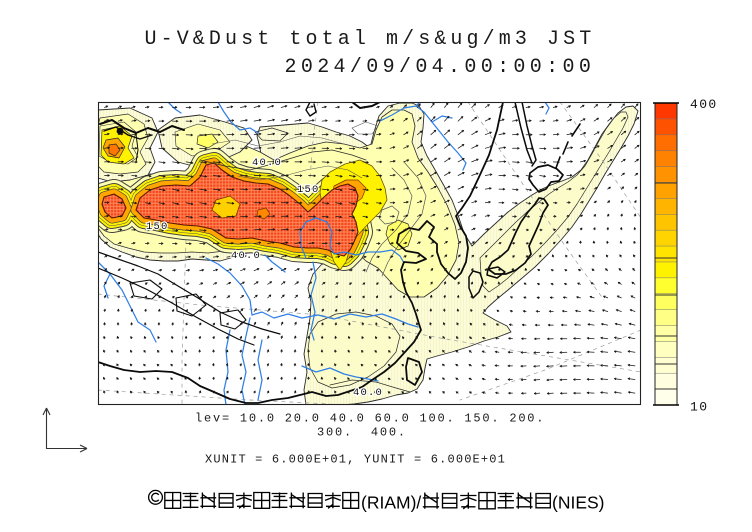 This screenshot has width=752, height=532. I want to click on svg-text: 400, so click(704, 104).